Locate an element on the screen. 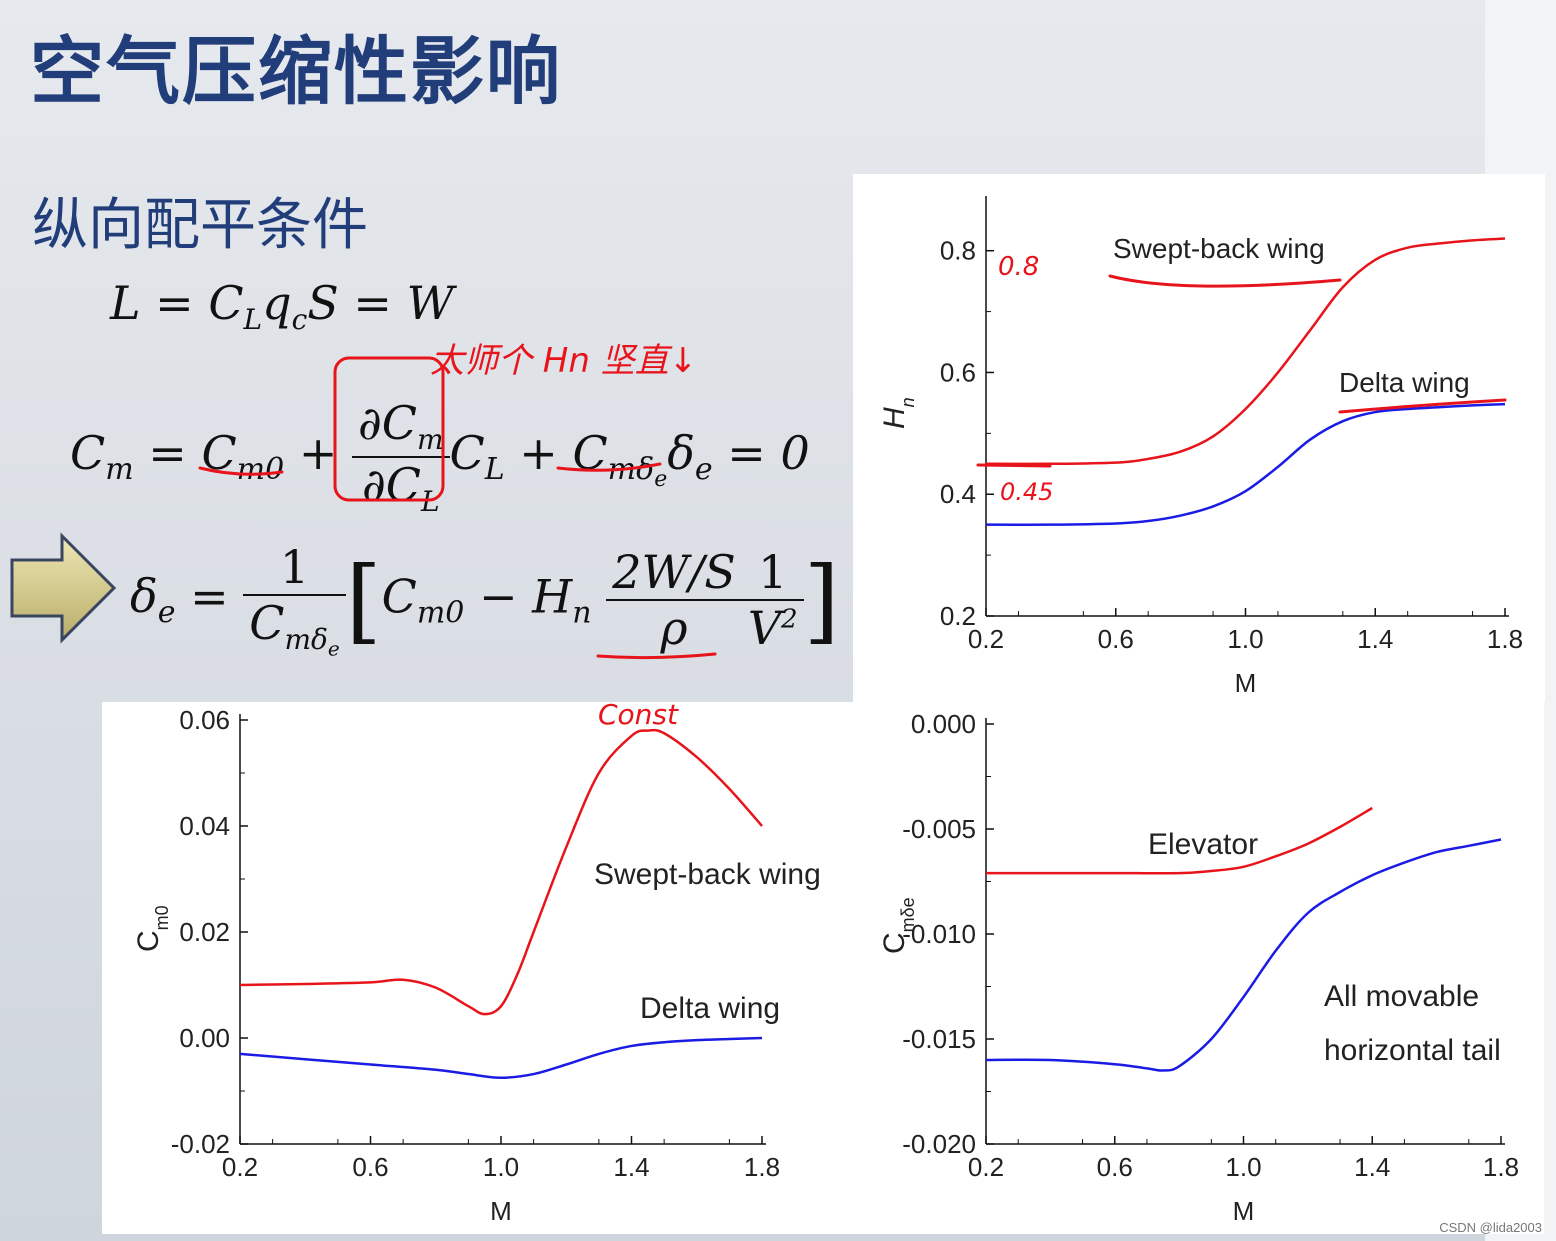 The width and height of the screenshot is (1556, 1241). y-tick-label: 0.06 is located at coordinates (204, 720).